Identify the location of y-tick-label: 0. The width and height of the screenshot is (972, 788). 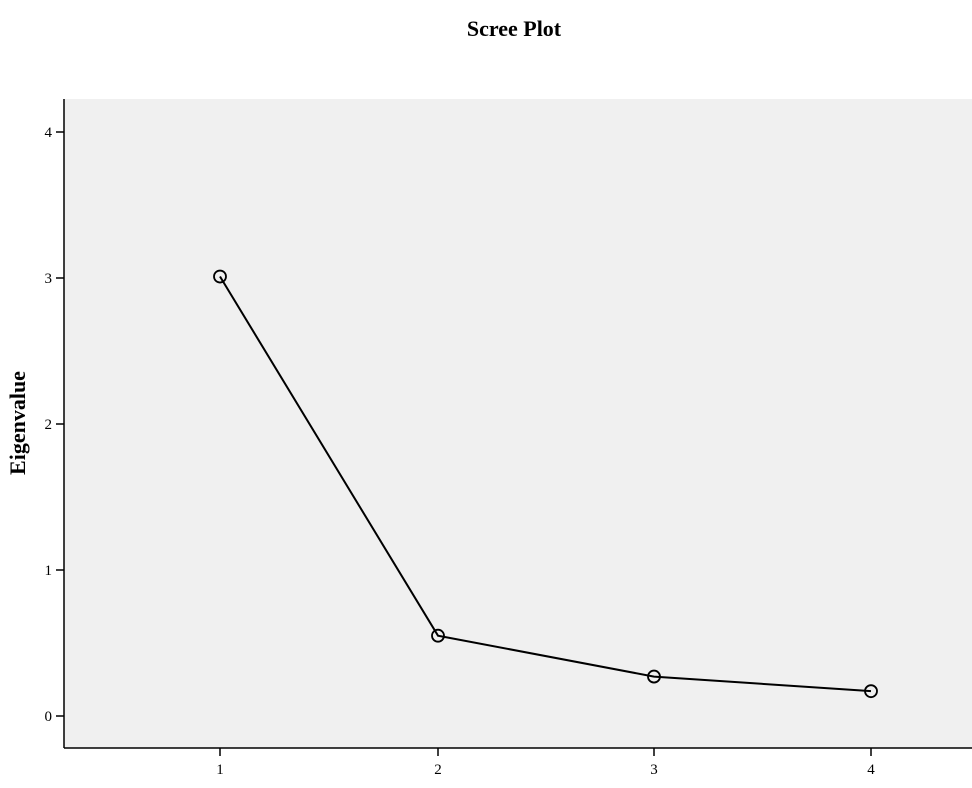
(49, 717).